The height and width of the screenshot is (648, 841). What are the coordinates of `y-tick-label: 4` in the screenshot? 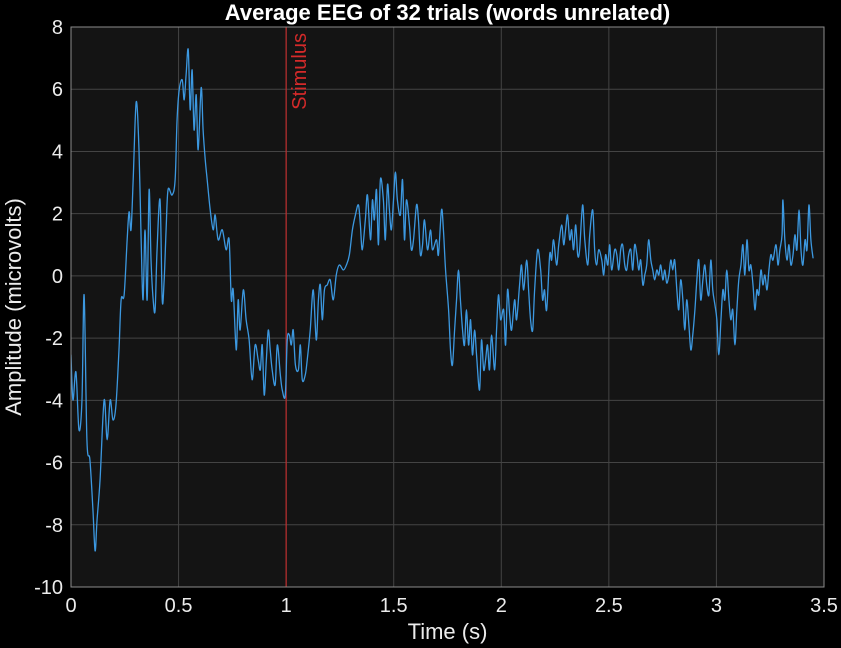 It's located at (57, 152).